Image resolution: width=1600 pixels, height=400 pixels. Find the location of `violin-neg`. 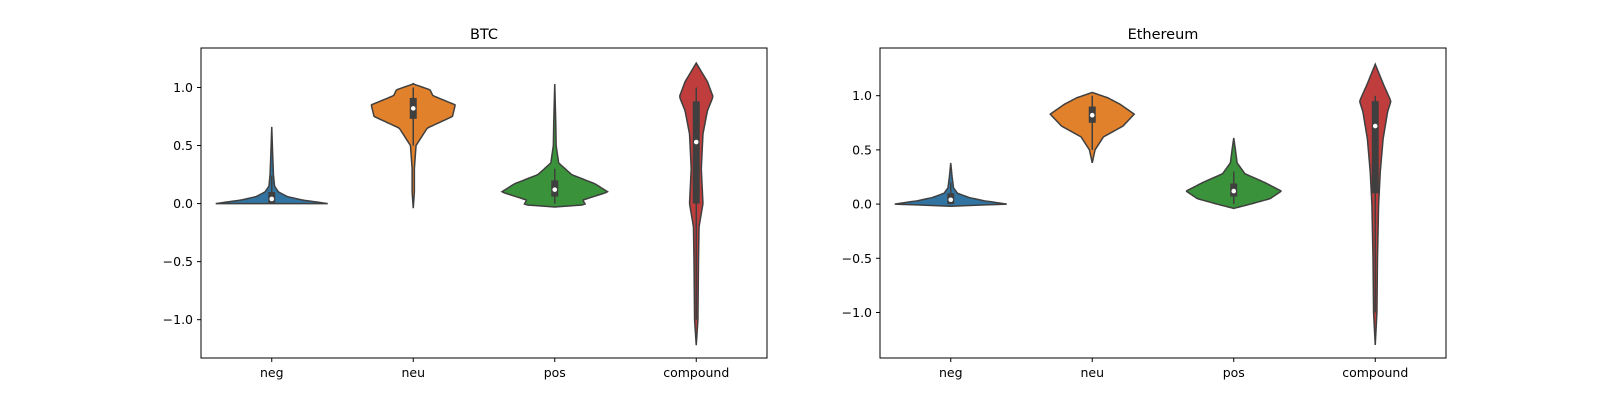

violin-neg is located at coordinates (271, 165).